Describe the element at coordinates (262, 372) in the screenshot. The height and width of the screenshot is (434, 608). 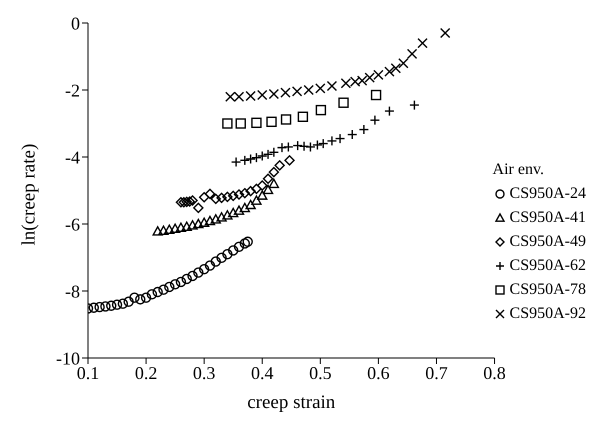
I see `x-tick-label: 0.4` at that location.